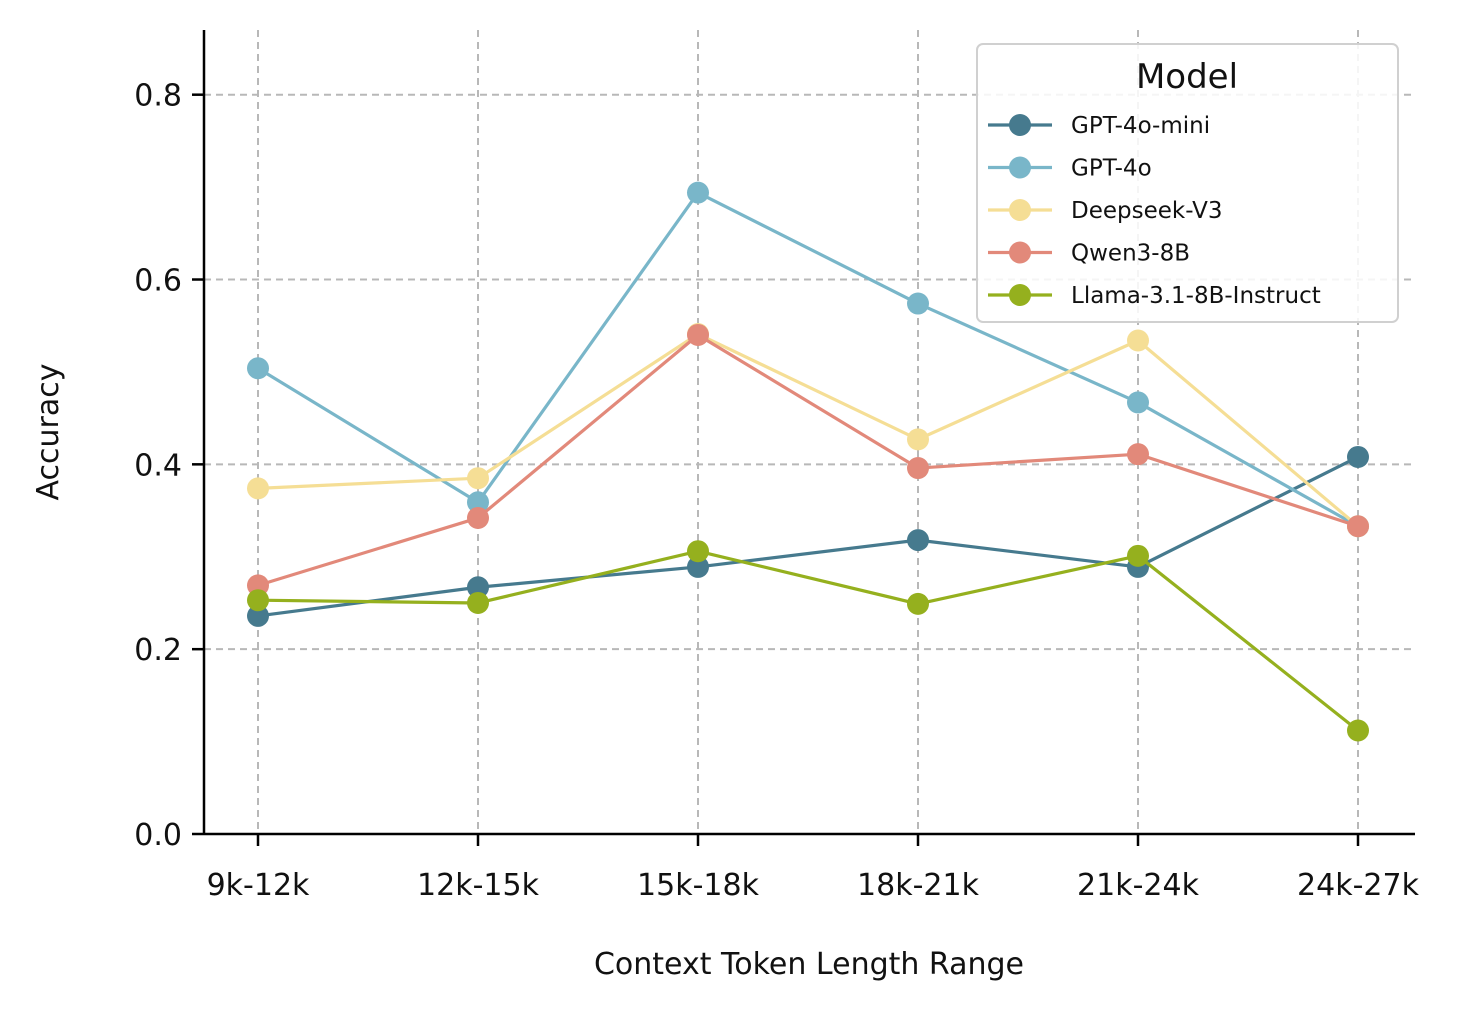 The image size is (1464, 1014). I want to click on x-tick-label: 21k-24k, so click(1138, 885).